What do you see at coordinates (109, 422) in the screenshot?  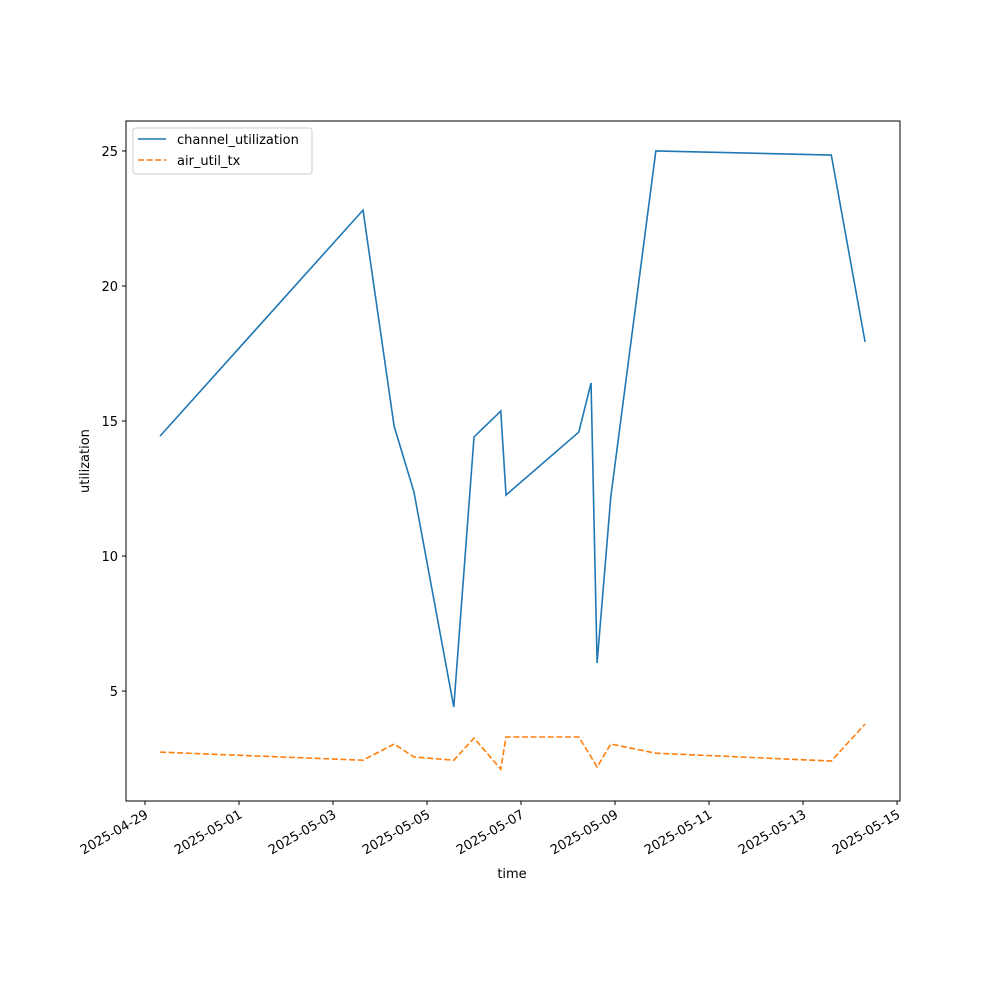 I see `y-tick-label: 15` at bounding box center [109, 422].